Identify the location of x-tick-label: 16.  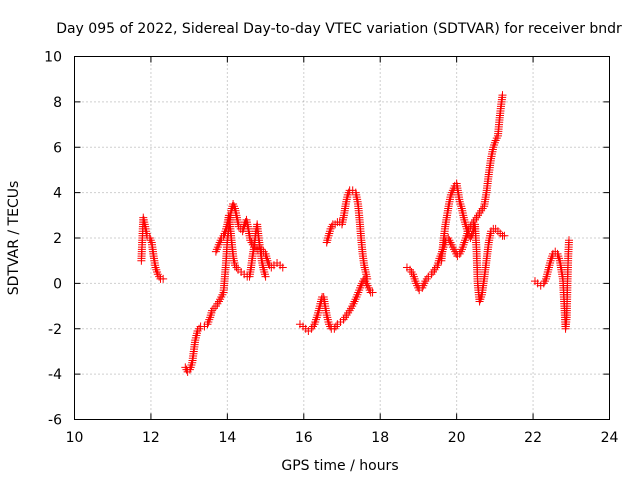
(304, 438).